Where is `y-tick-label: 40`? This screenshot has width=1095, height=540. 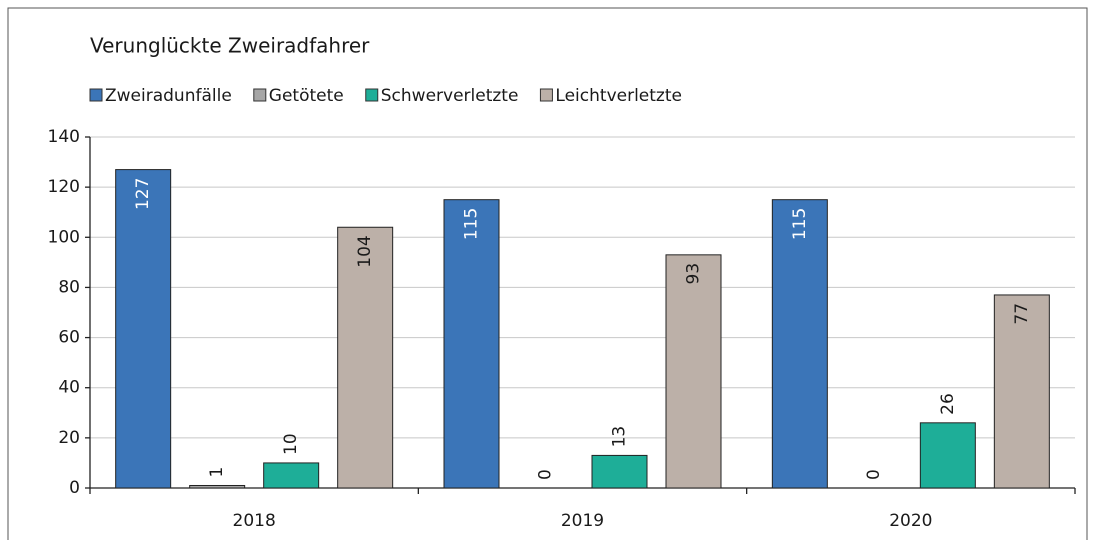
y-tick-label: 40 is located at coordinates (69, 388).